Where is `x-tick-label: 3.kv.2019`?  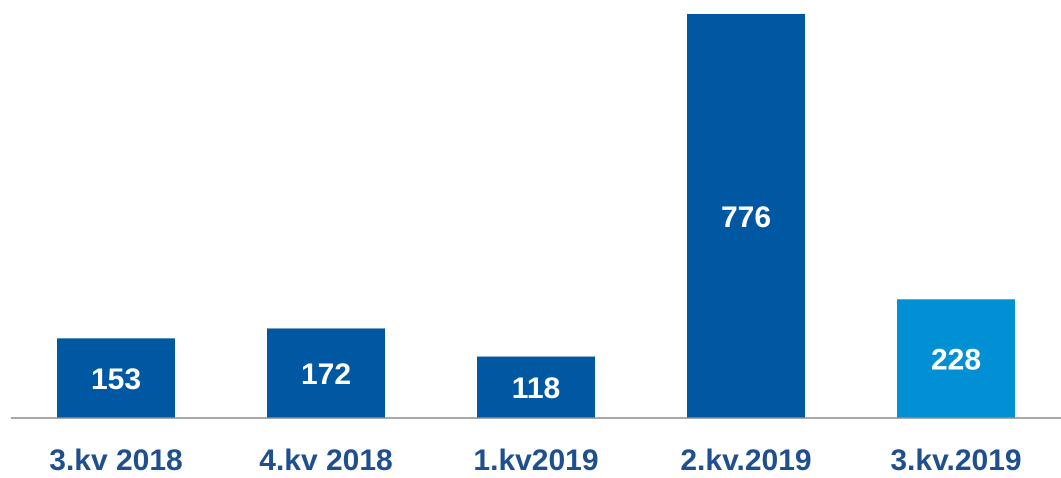 x-tick-label: 3.kv.2019 is located at coordinates (955, 460).